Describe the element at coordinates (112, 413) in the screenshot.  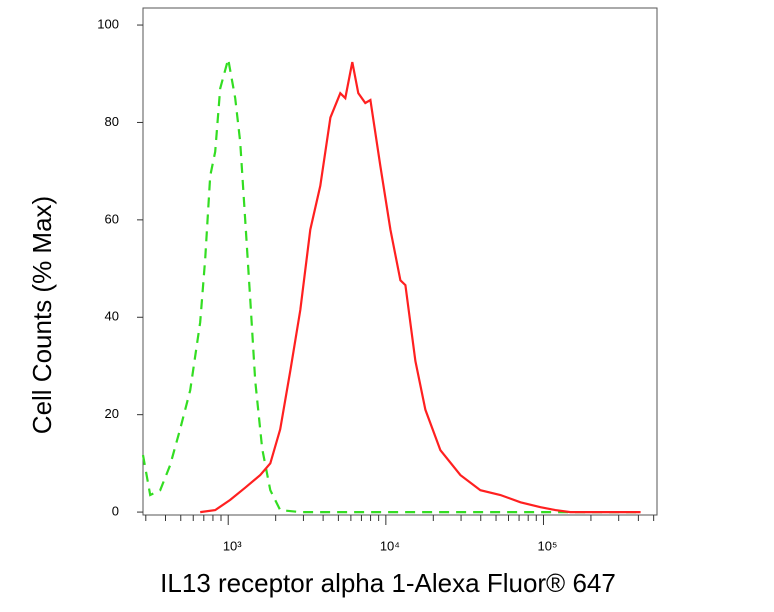
I see `y-tick-label: 20` at that location.